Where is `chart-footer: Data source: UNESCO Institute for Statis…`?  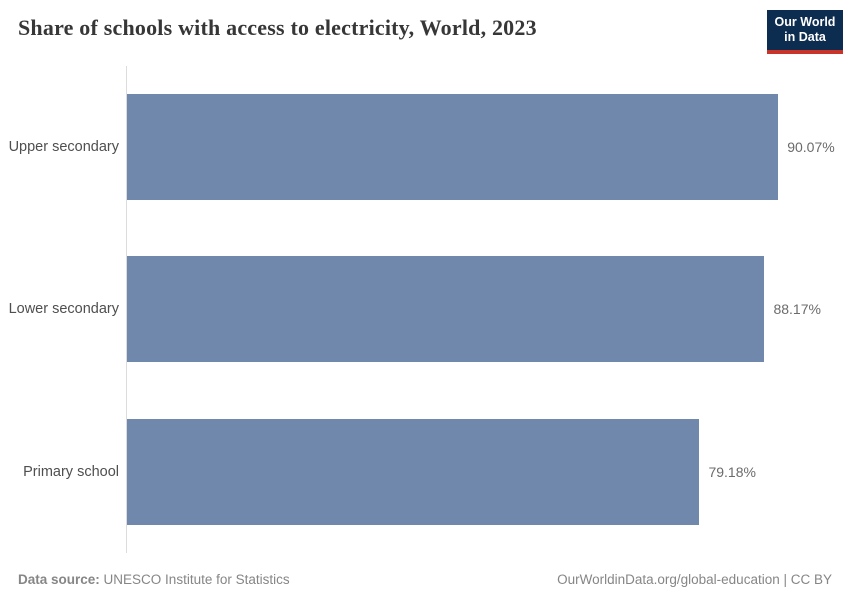 chart-footer: Data source: UNESCO Institute for Statis… is located at coordinates (425, 579).